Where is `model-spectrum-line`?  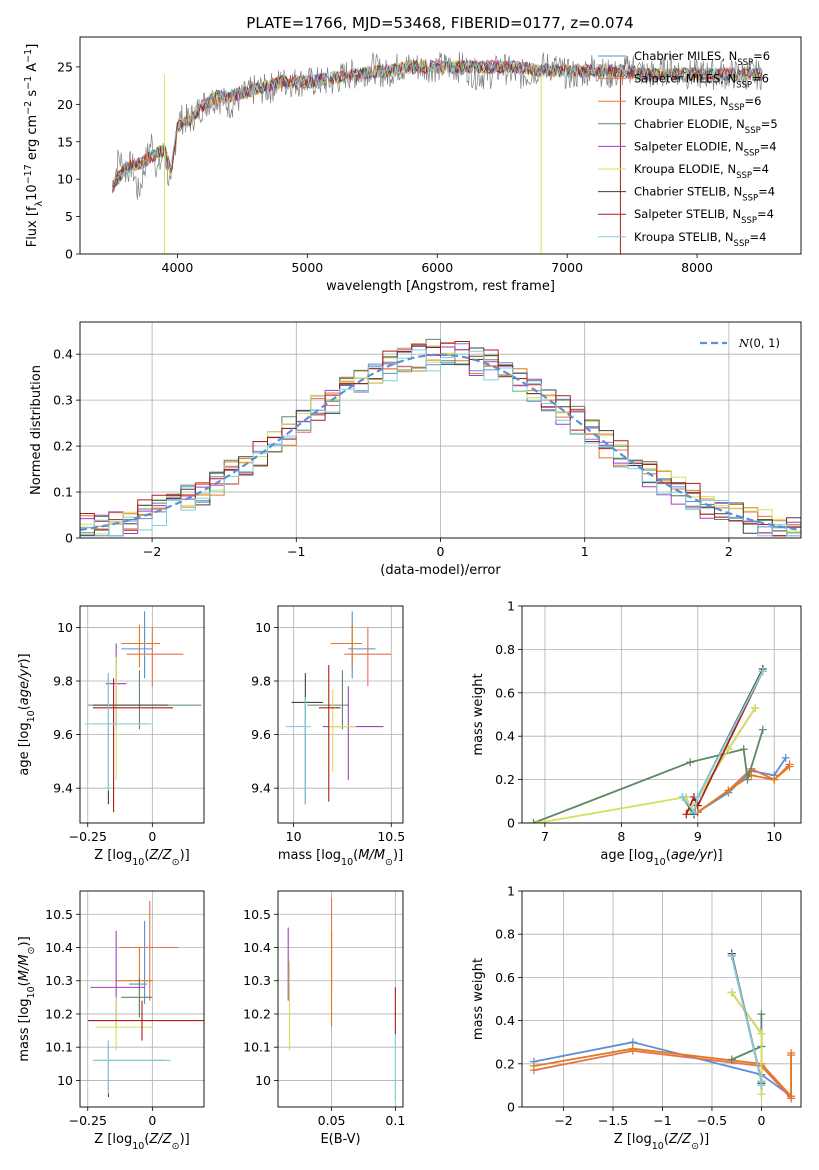
model-spectrum-line is located at coordinates (437, 122).